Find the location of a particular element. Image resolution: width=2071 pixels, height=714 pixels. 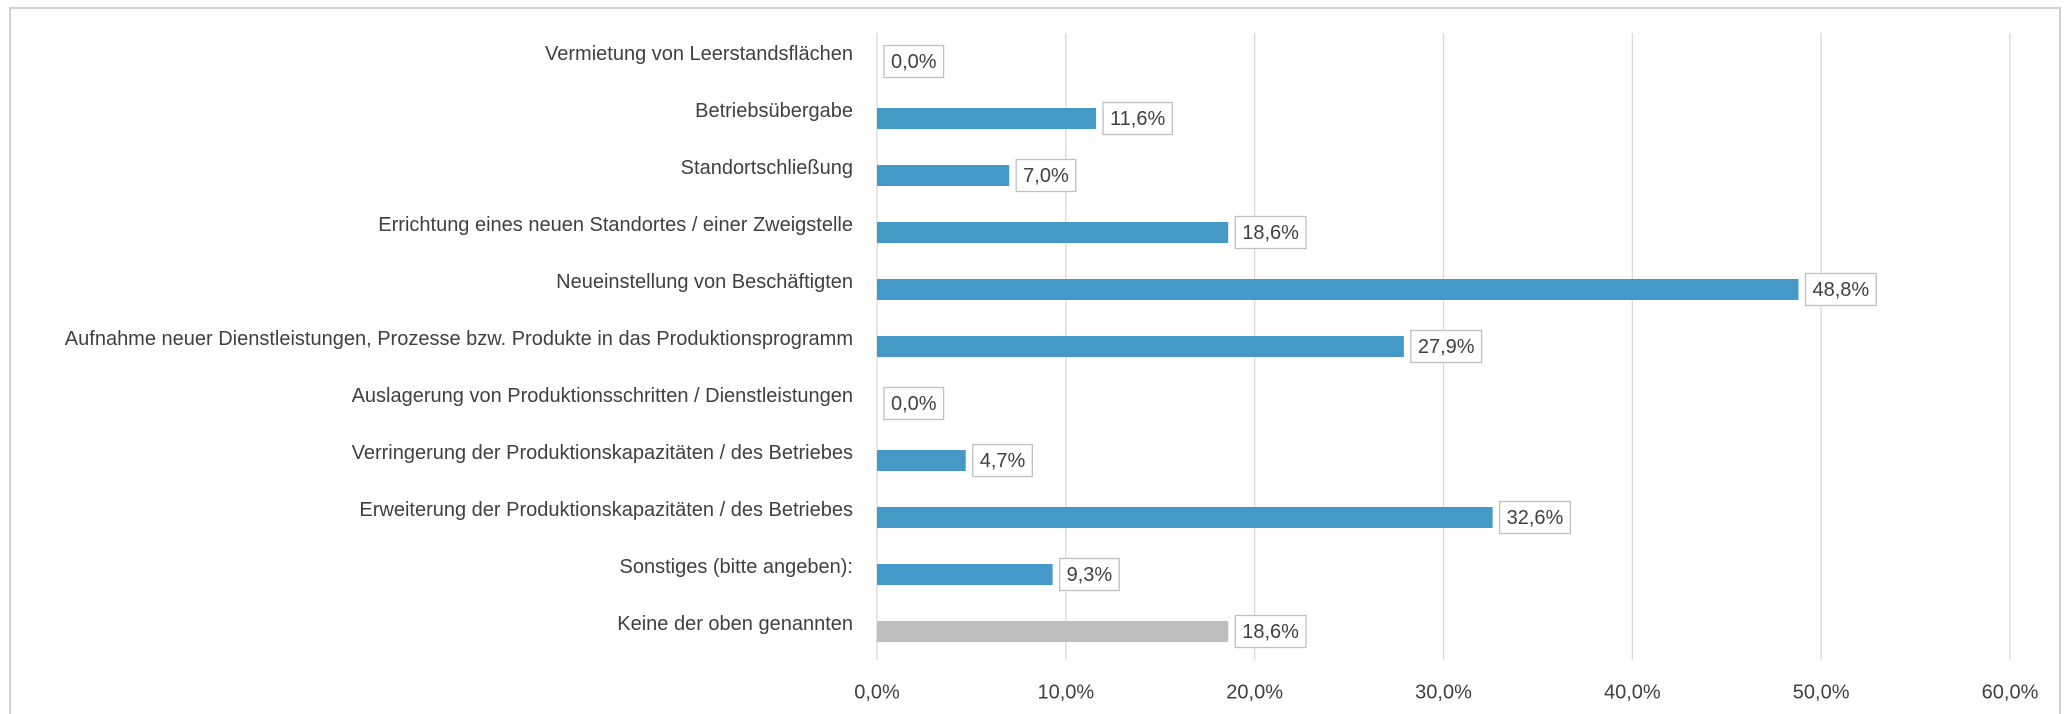

y-tick-label: Standortschließung is located at coordinates (767, 168).